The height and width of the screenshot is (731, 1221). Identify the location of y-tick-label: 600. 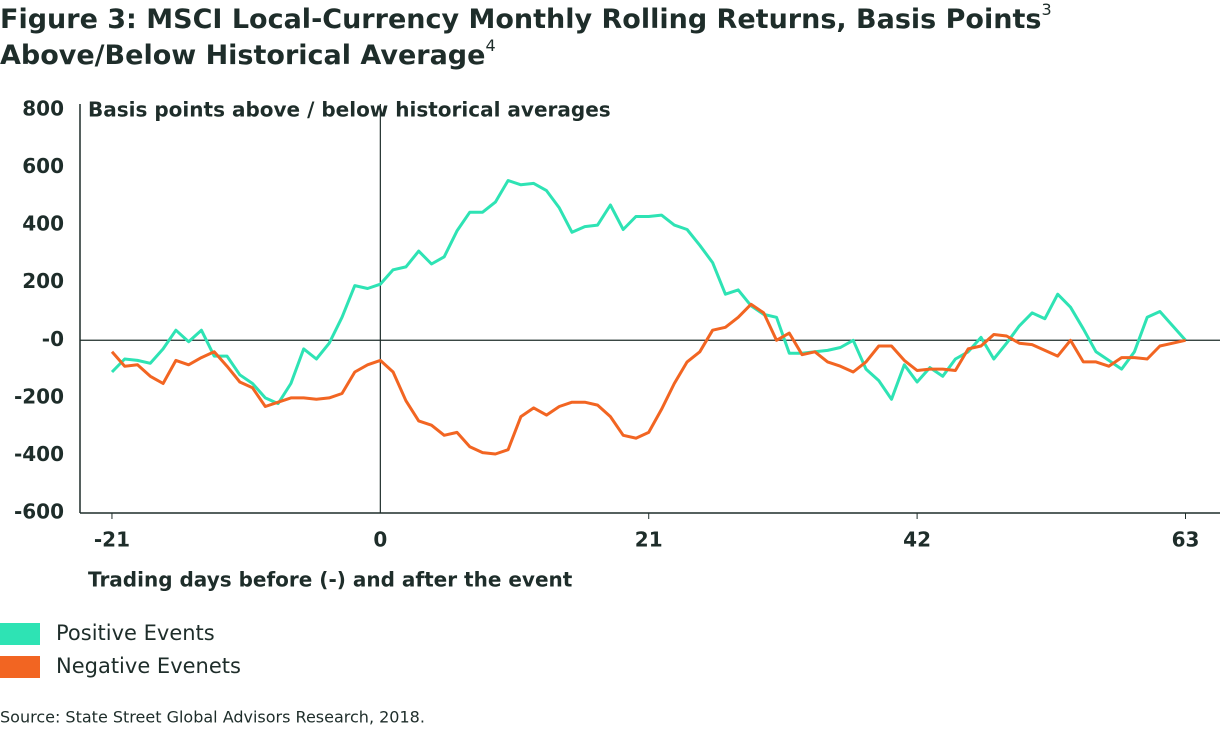
(43, 166).